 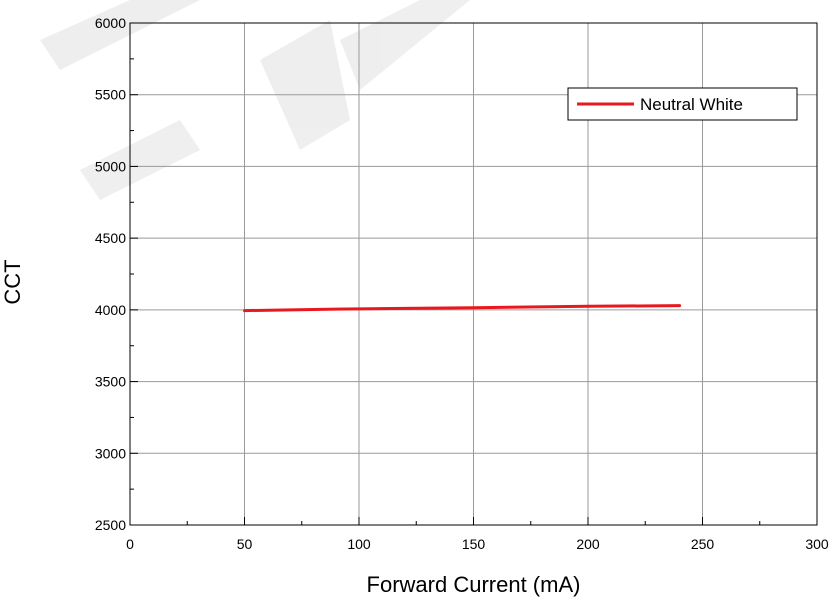 What do you see at coordinates (588, 544) in the screenshot?
I see `x-tick-label: 200` at bounding box center [588, 544].